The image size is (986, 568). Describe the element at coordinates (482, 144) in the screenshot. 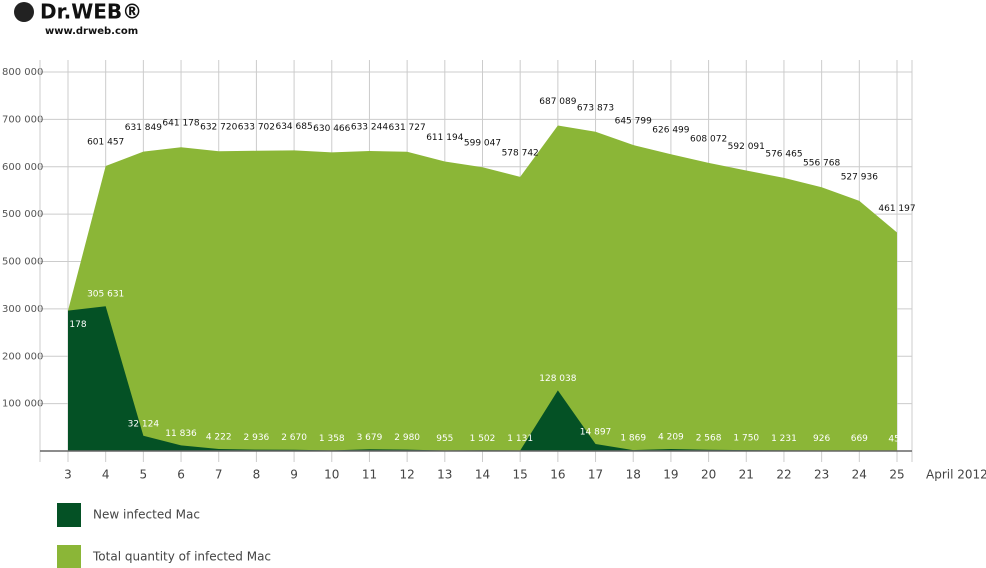

I see `data-label: 599 047` at that location.